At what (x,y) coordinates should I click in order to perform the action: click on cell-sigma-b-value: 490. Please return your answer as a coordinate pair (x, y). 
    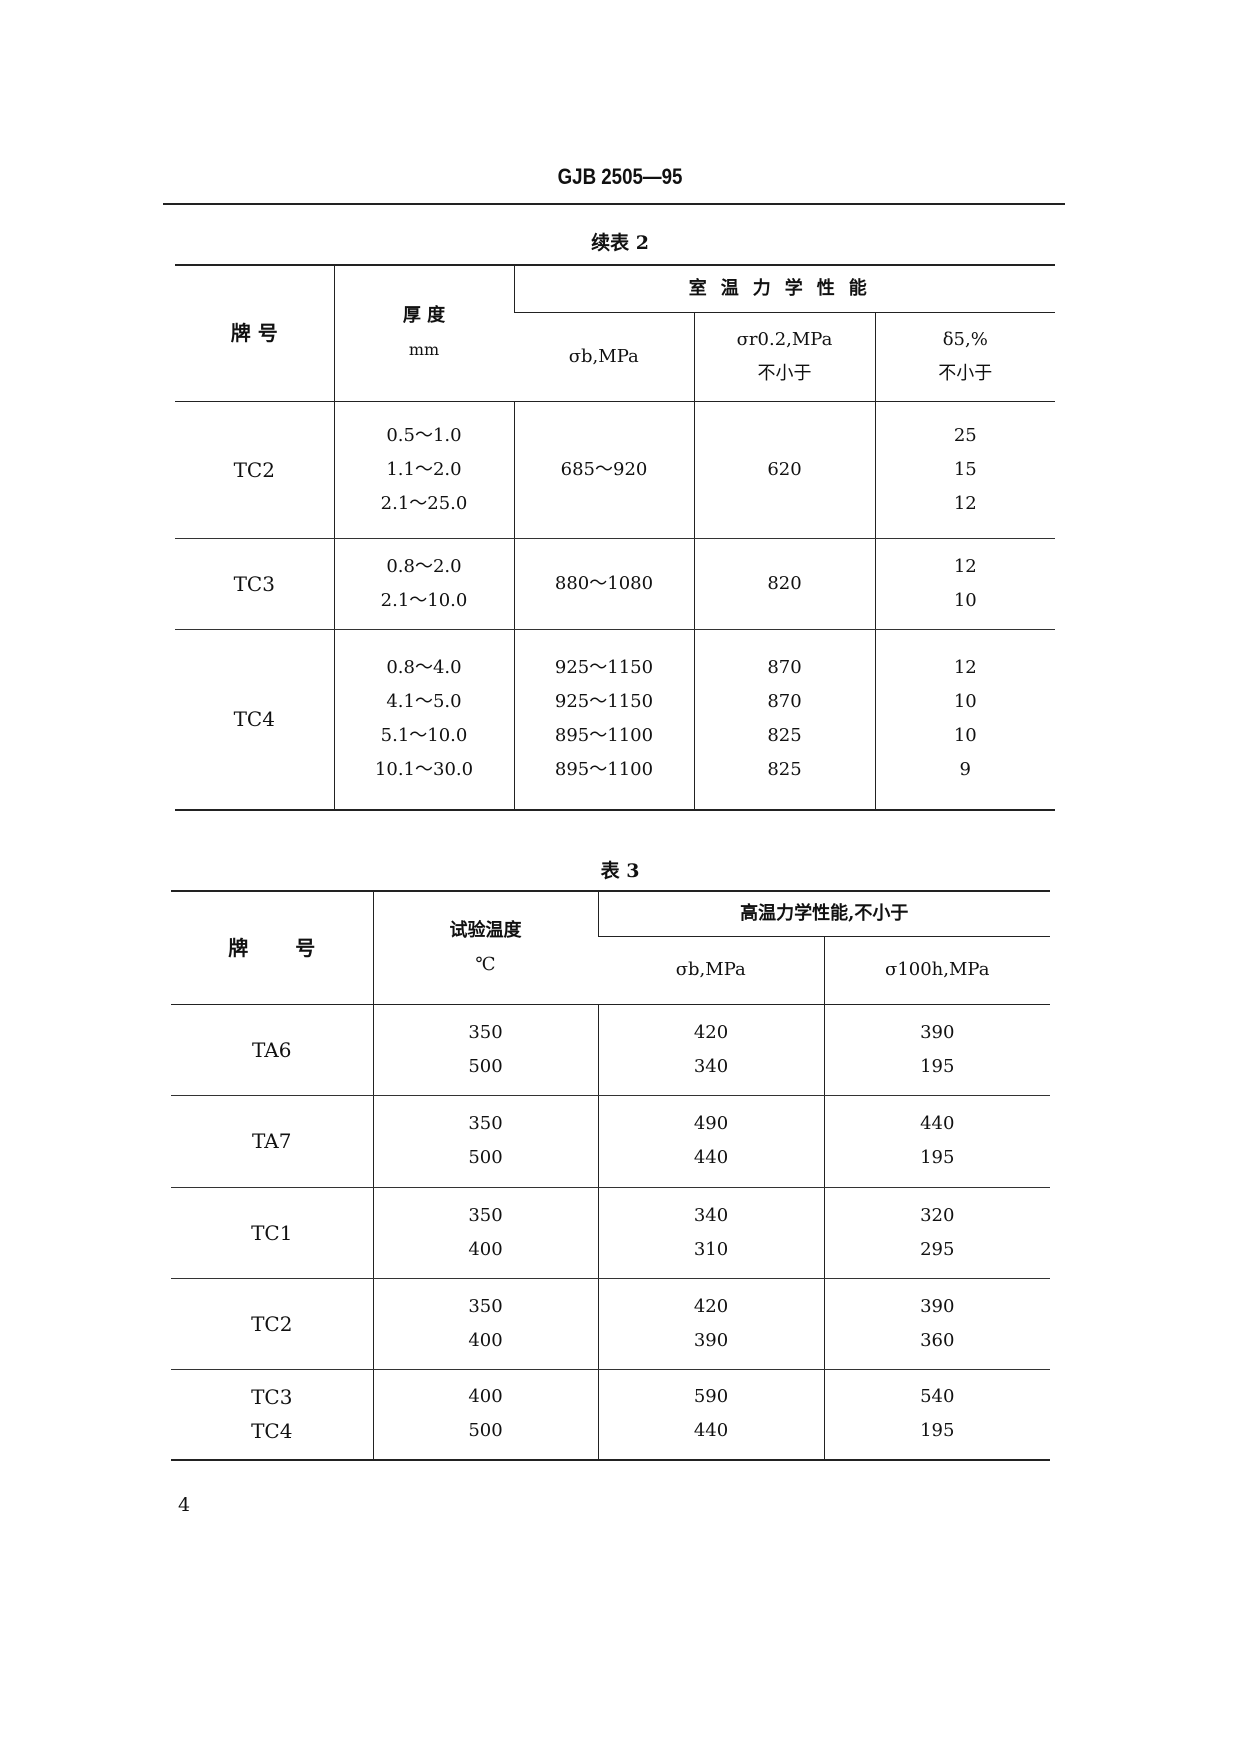
    Looking at the image, I should click on (711, 1123).